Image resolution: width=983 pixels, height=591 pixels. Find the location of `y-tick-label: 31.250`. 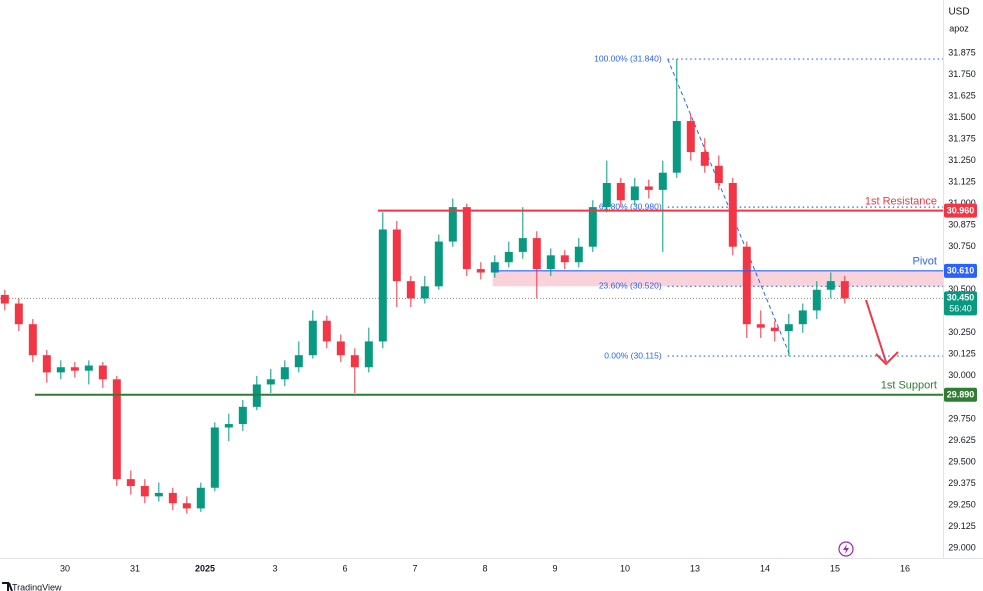

y-tick-label: 31.250 is located at coordinates (962, 160).